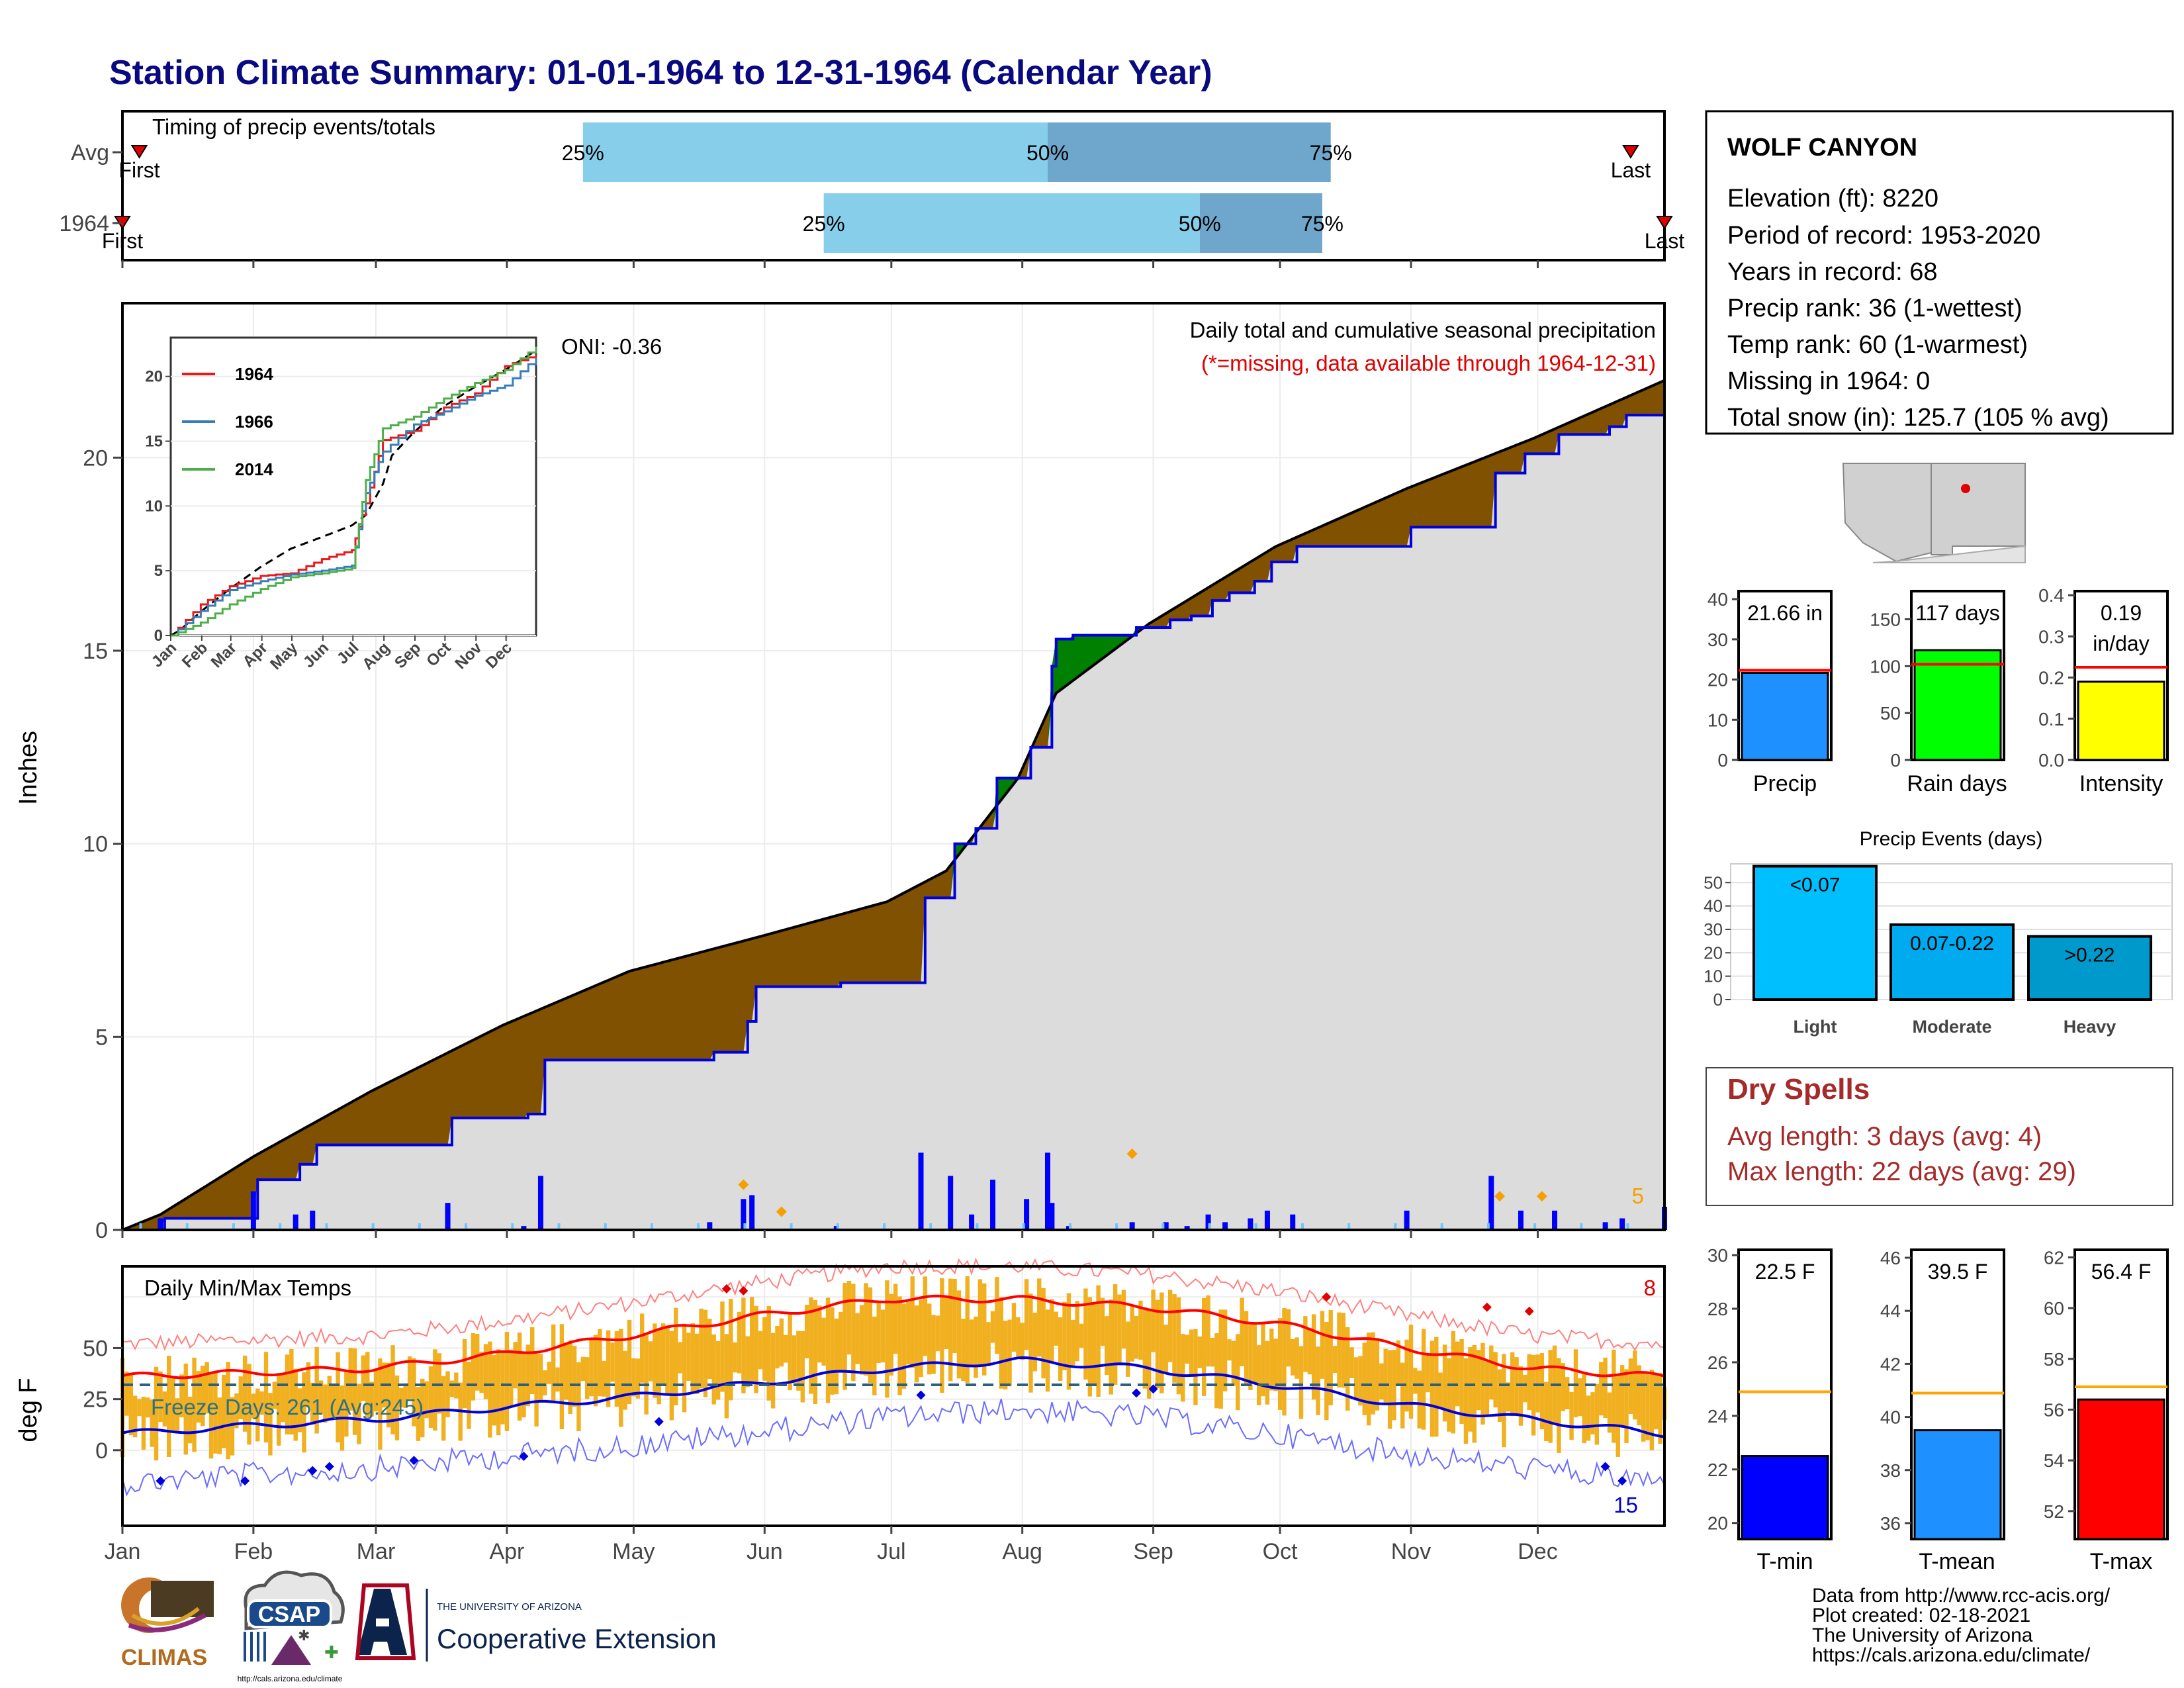 Image resolution: width=2184 pixels, height=1688 pixels. I want to click on month-tick-label: Jun, so click(765, 1551).